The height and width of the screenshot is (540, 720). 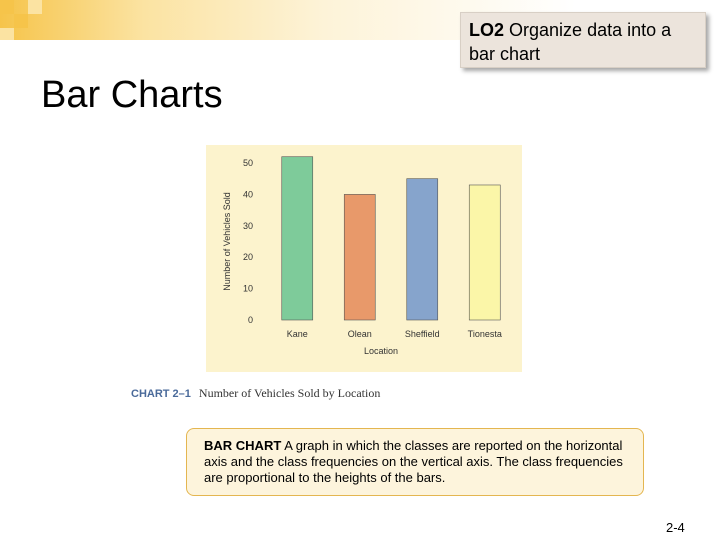 I want to click on y-tick-label: 10, so click(x=248, y=289).